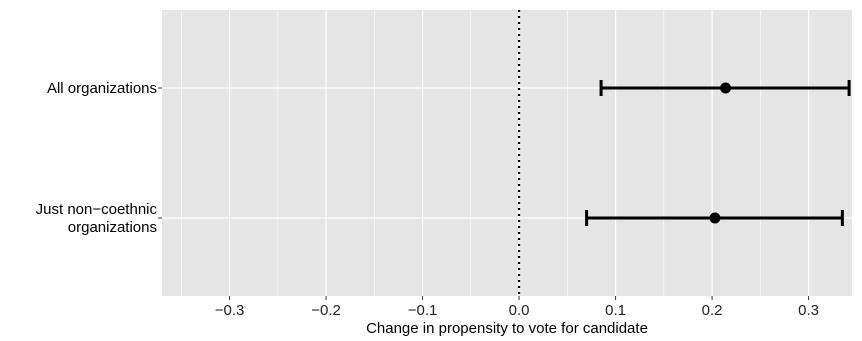  What do you see at coordinates (160, 153) in the screenshot?
I see `y-axis-ticks` at bounding box center [160, 153].